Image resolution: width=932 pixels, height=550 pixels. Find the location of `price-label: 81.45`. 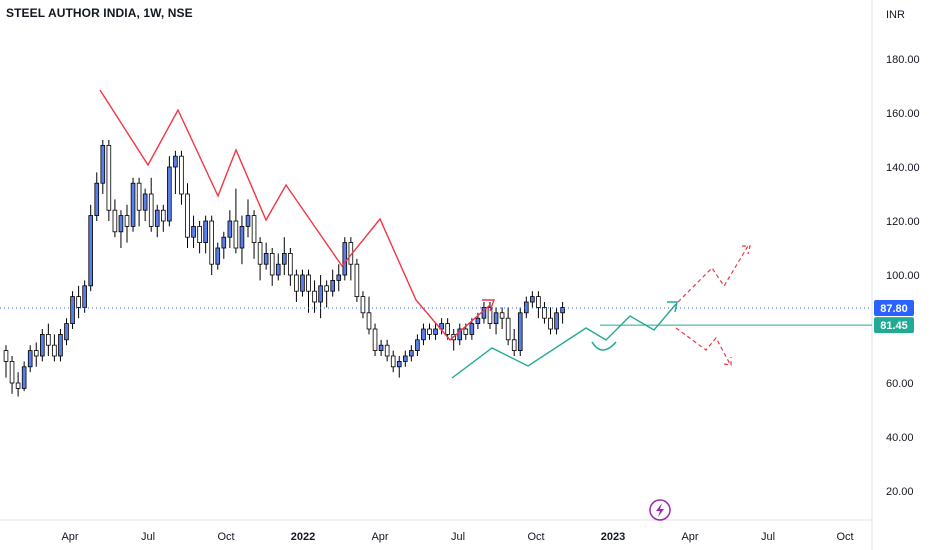

price-label: 81.45 is located at coordinates (894, 325).